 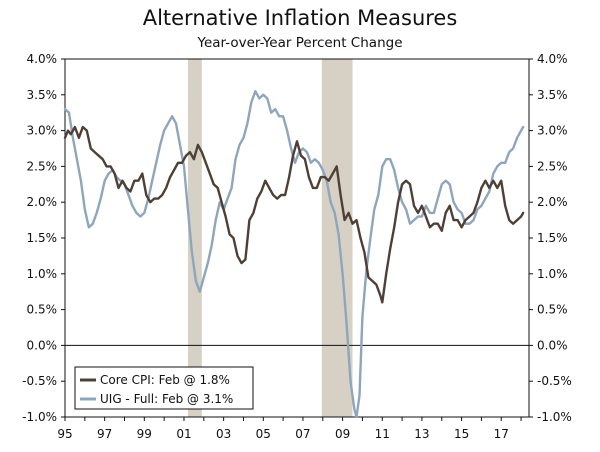 I want to click on y-tick-label-right: 2.5%, so click(x=552, y=166).